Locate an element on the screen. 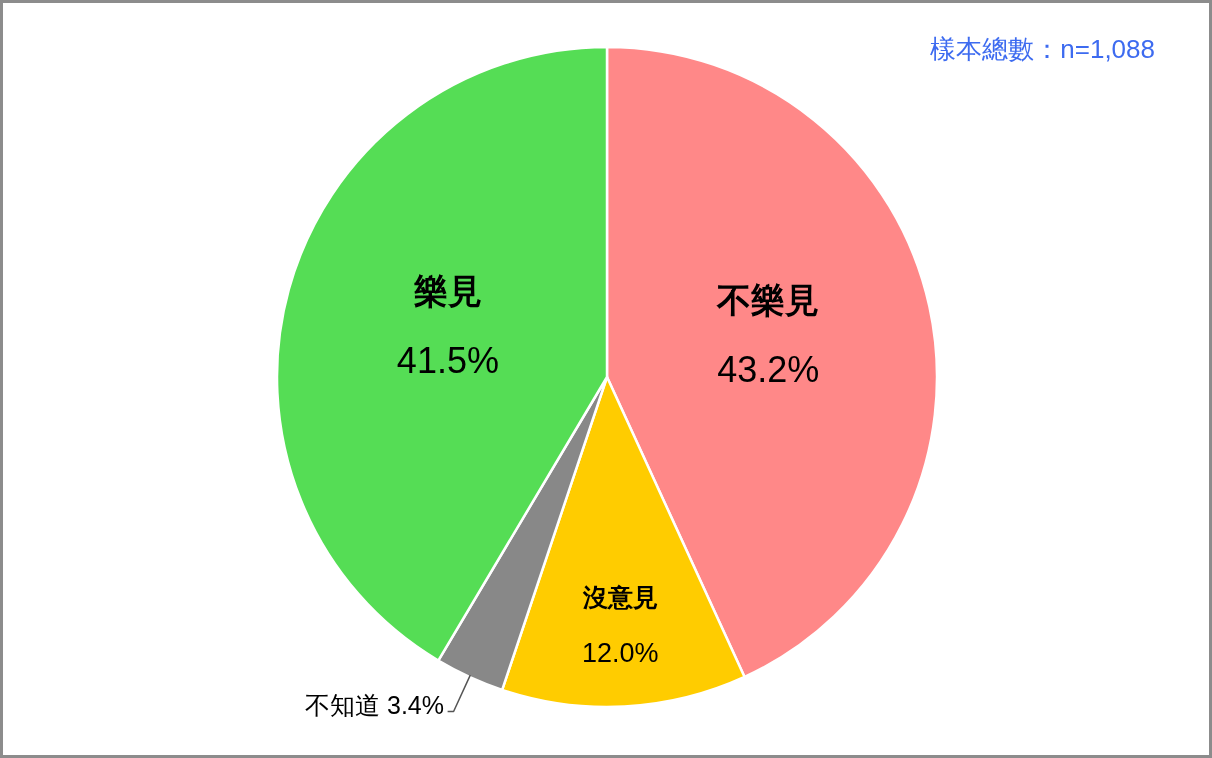 The image size is (1212, 758). slice-label: 不樂見 is located at coordinates (768, 299).